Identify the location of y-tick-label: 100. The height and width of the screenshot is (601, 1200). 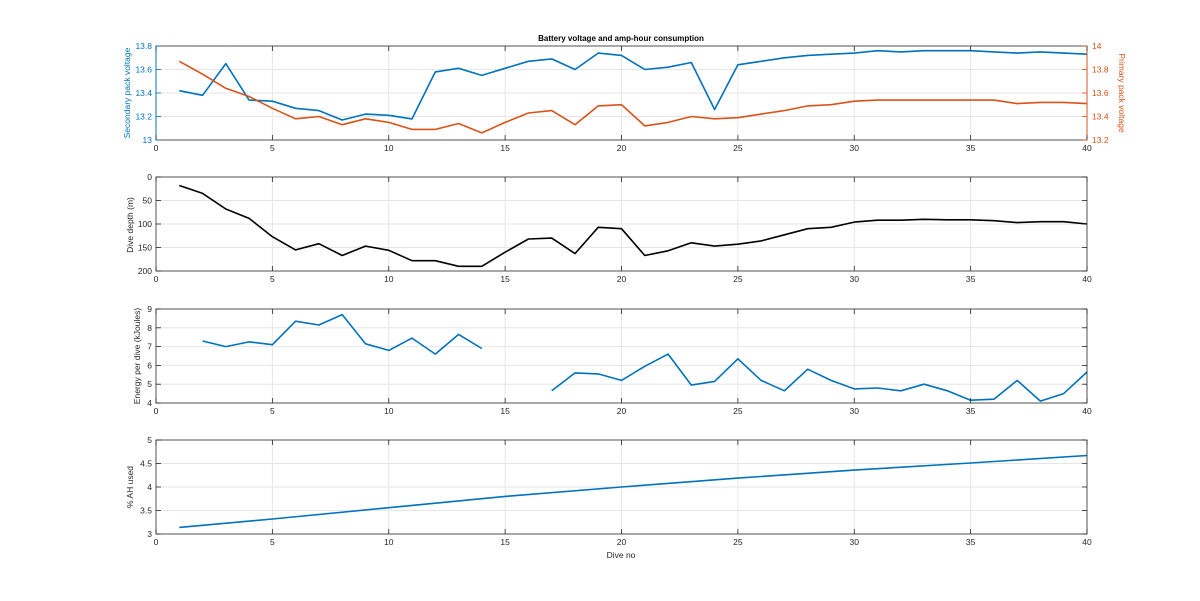
(145, 224).